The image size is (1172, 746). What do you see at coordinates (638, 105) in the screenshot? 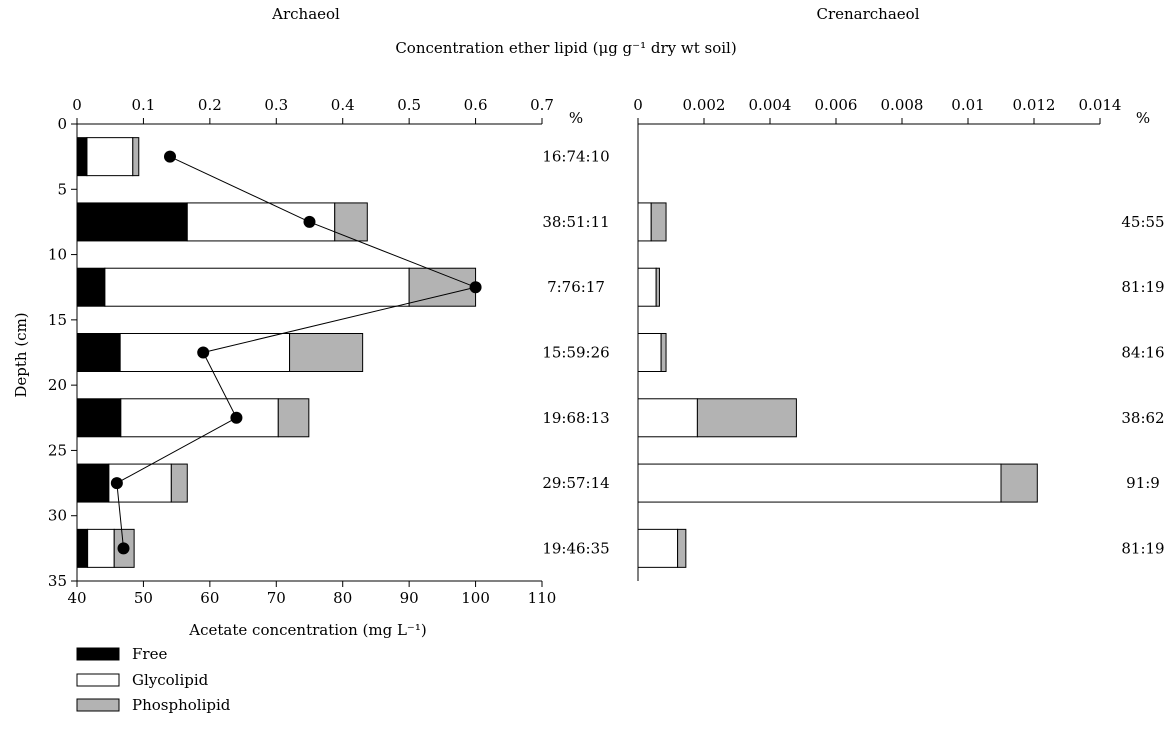
I see `right-top-tick-label: 0` at bounding box center [638, 105].